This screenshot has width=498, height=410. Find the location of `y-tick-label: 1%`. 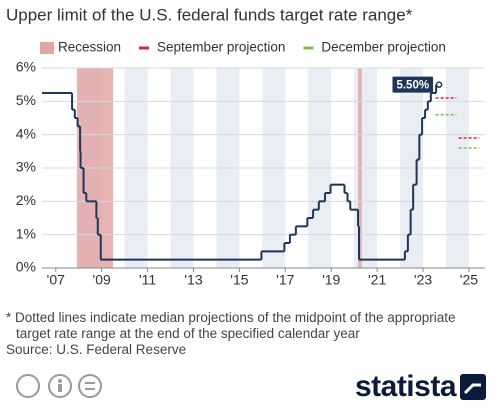

y-tick-label: 1% is located at coordinates (26, 233).